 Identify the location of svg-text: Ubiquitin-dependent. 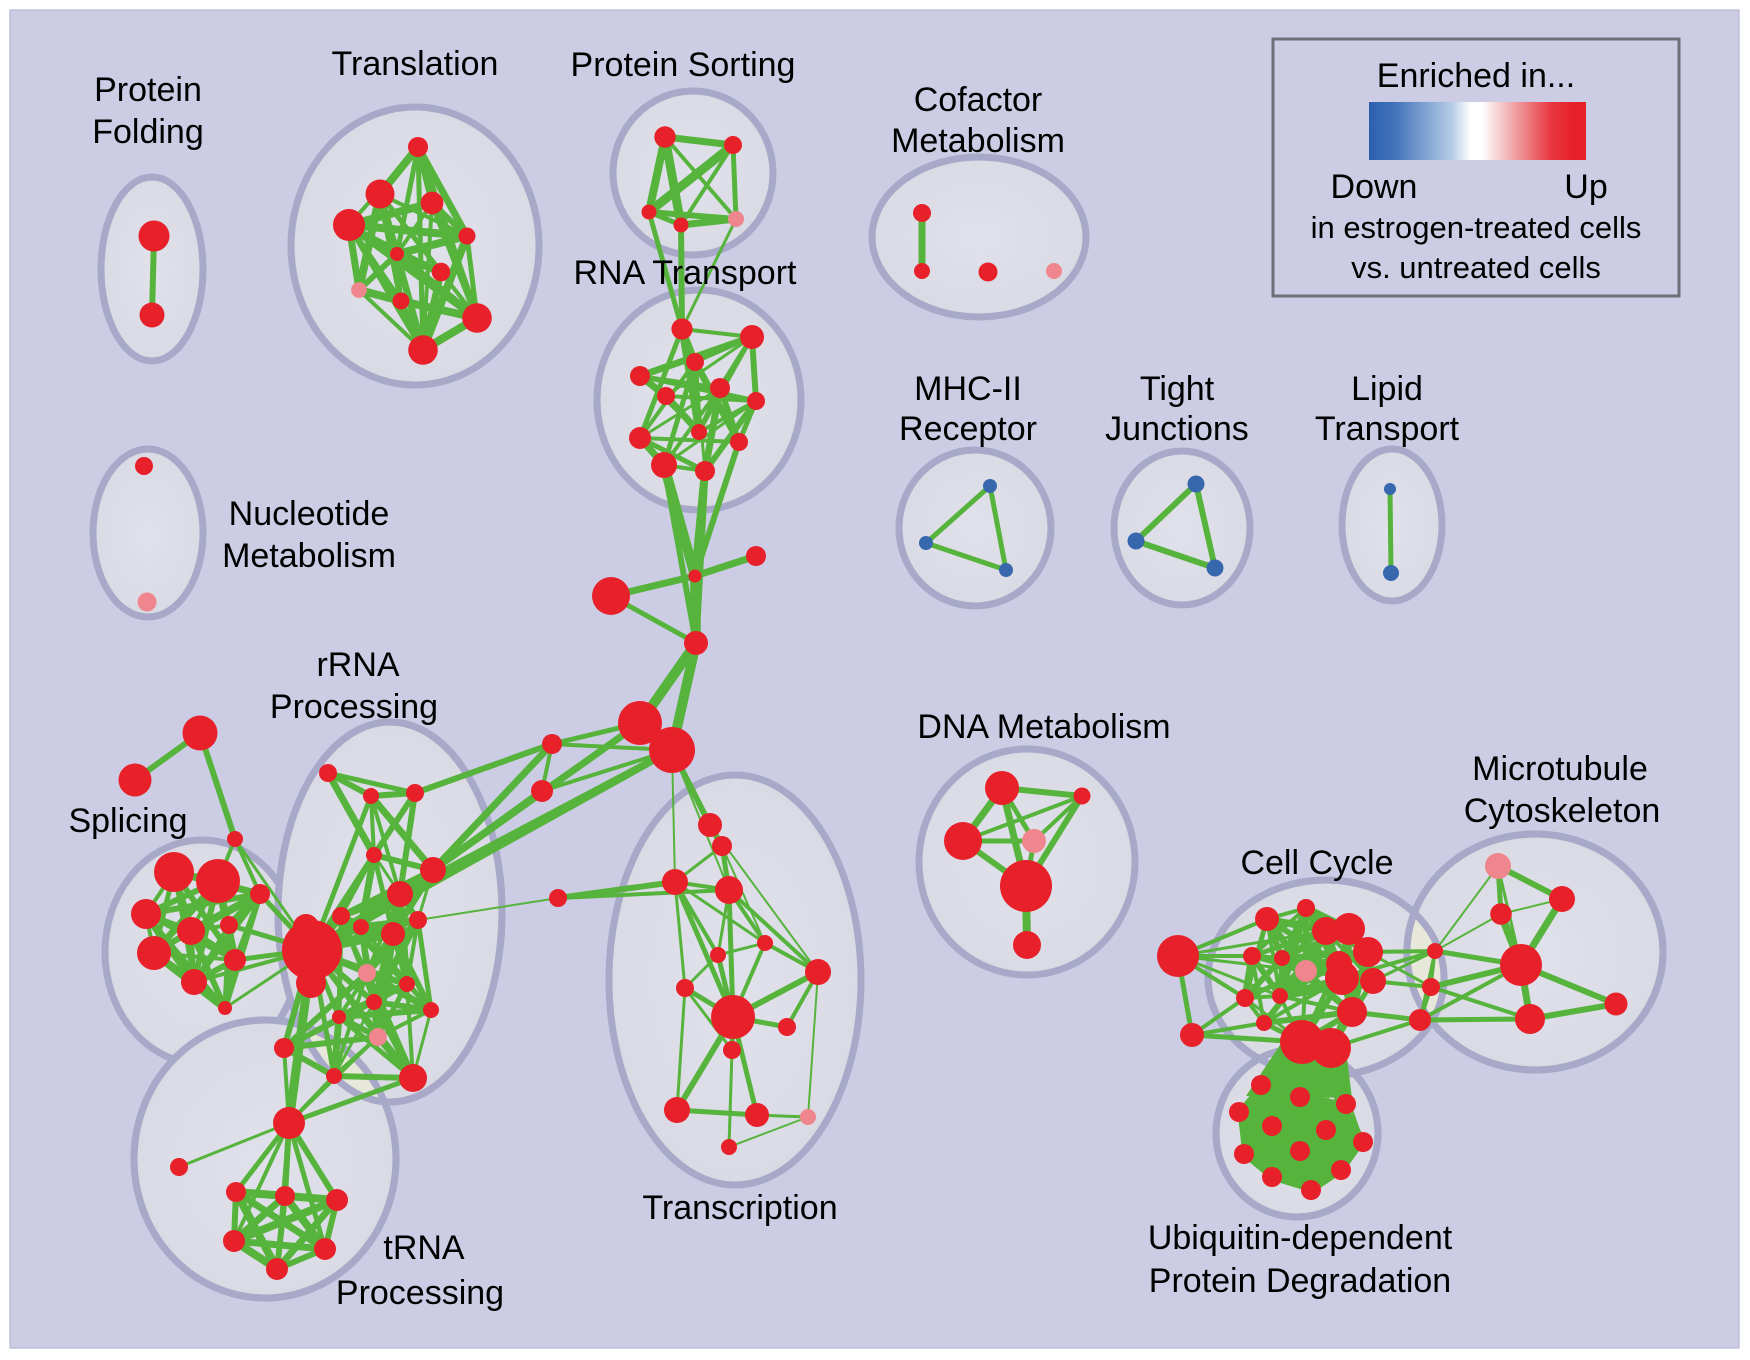
(1300, 1238).